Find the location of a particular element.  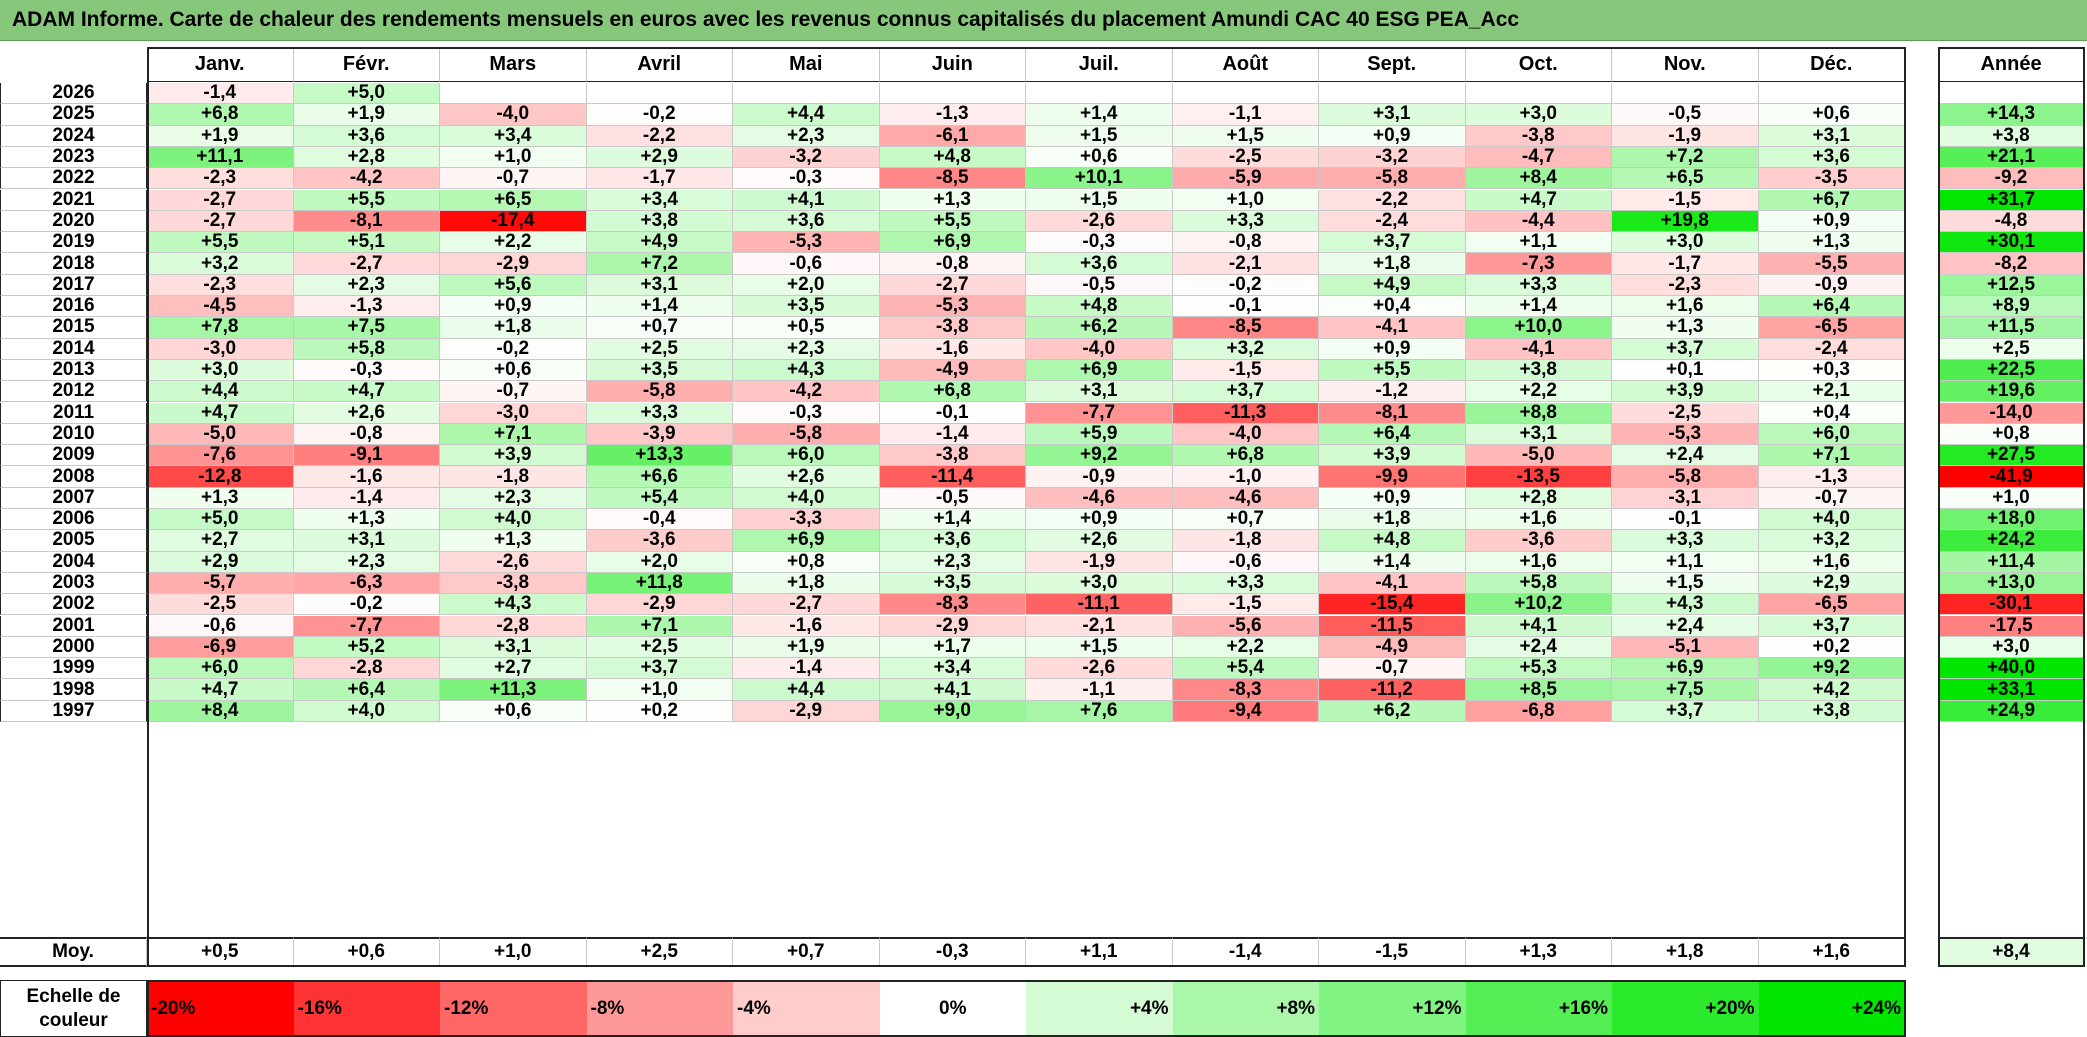

heatmap-cell: -17,4 is located at coordinates (513, 221).